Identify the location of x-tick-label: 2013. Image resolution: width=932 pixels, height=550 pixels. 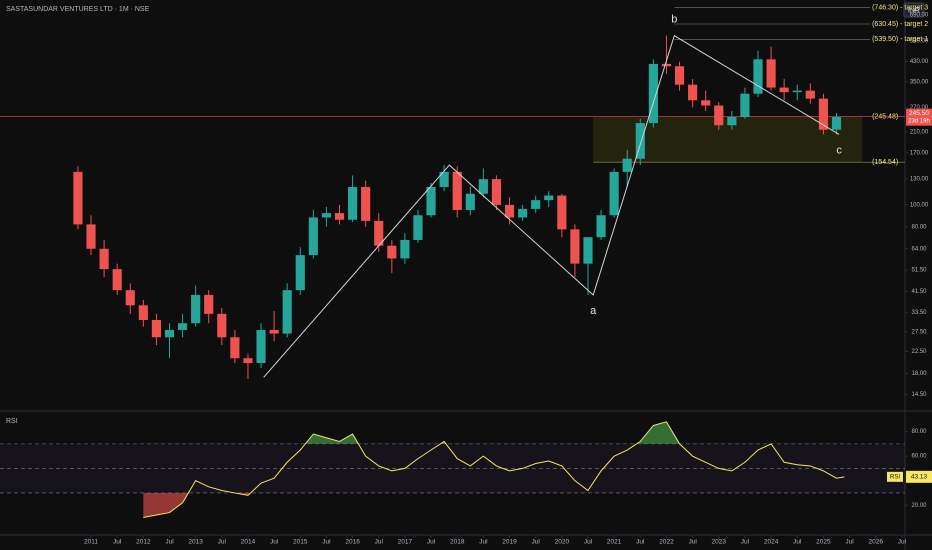
(195, 542).